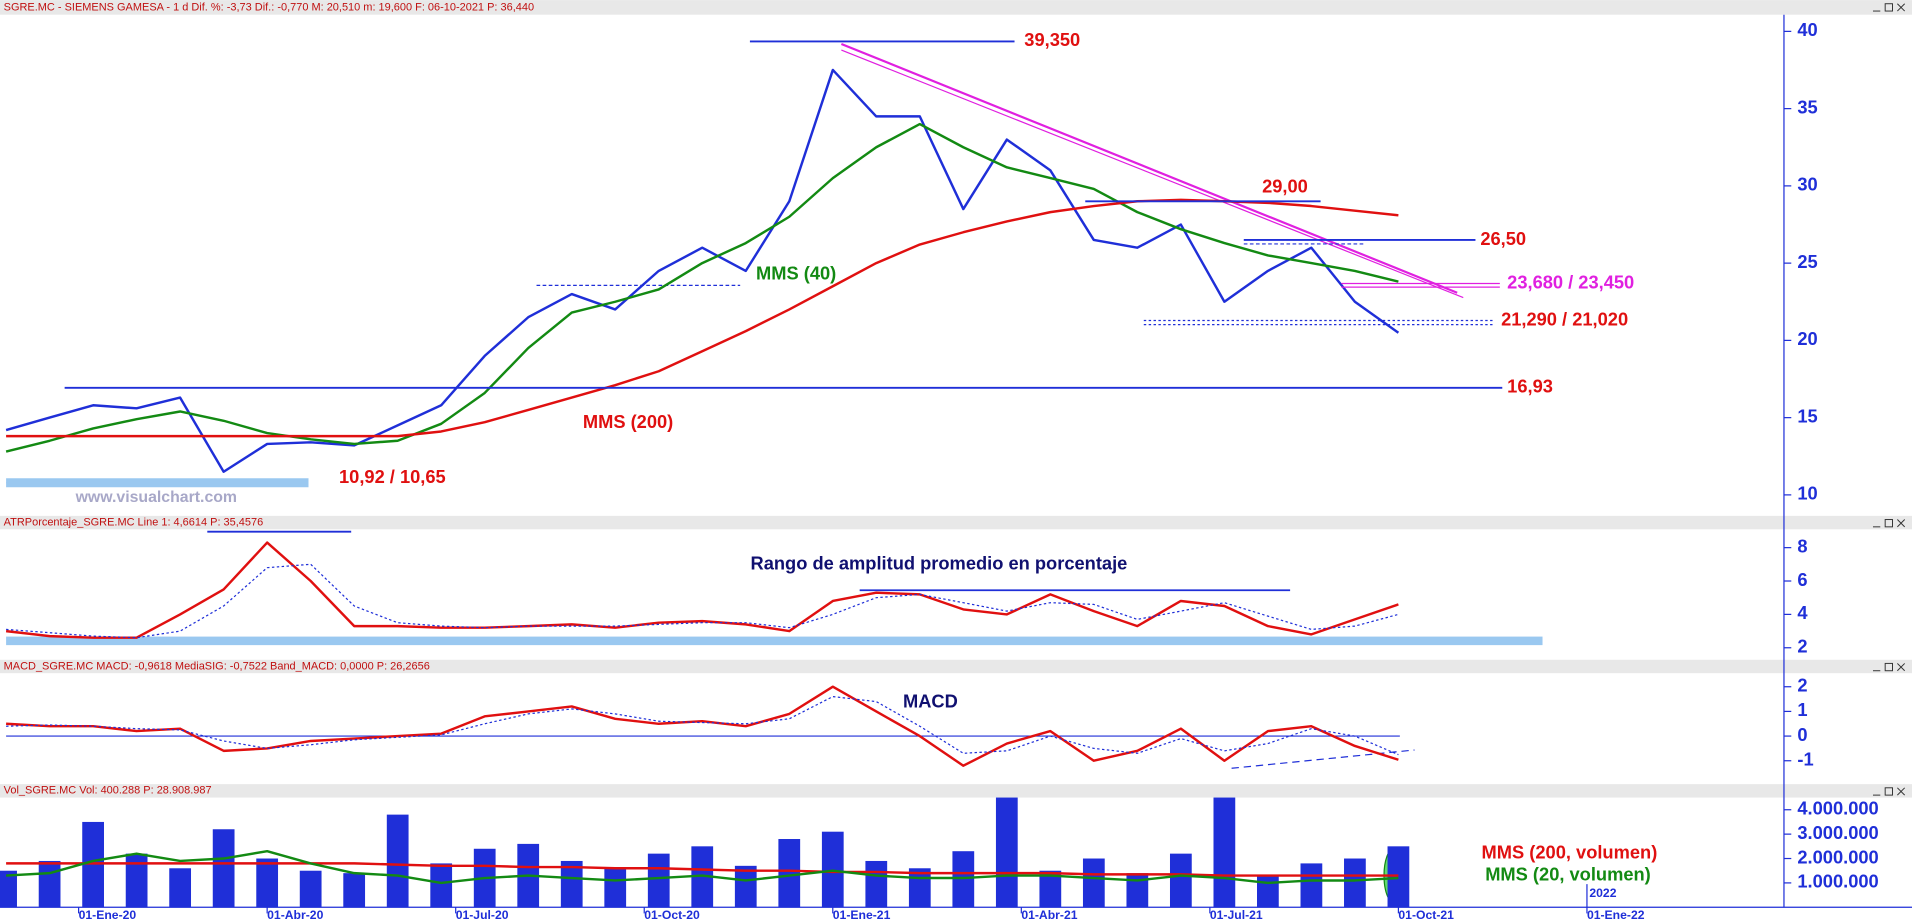 Image resolution: width=1912 pixels, height=922 pixels. What do you see at coordinates (1602, 893) in the screenshot?
I see `year-label: 2022` at bounding box center [1602, 893].